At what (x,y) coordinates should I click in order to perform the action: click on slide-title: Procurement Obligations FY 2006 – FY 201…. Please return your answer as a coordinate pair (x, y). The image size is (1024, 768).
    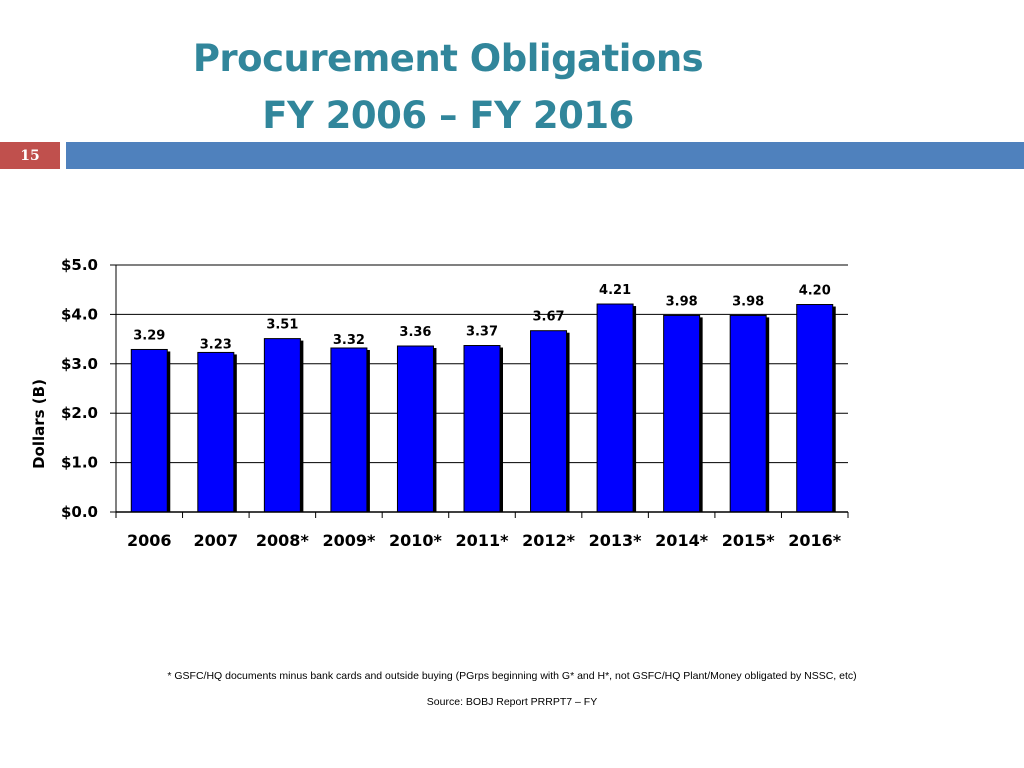
    Looking at the image, I should click on (448, 87).